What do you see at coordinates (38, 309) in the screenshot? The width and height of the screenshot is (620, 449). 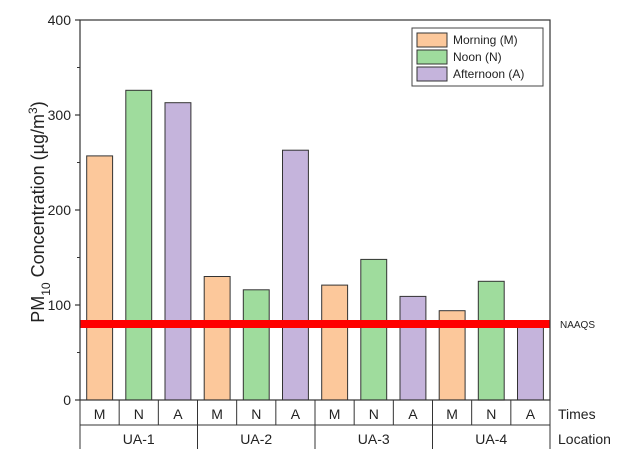 I see `y-axis-title-base: PM` at bounding box center [38, 309].